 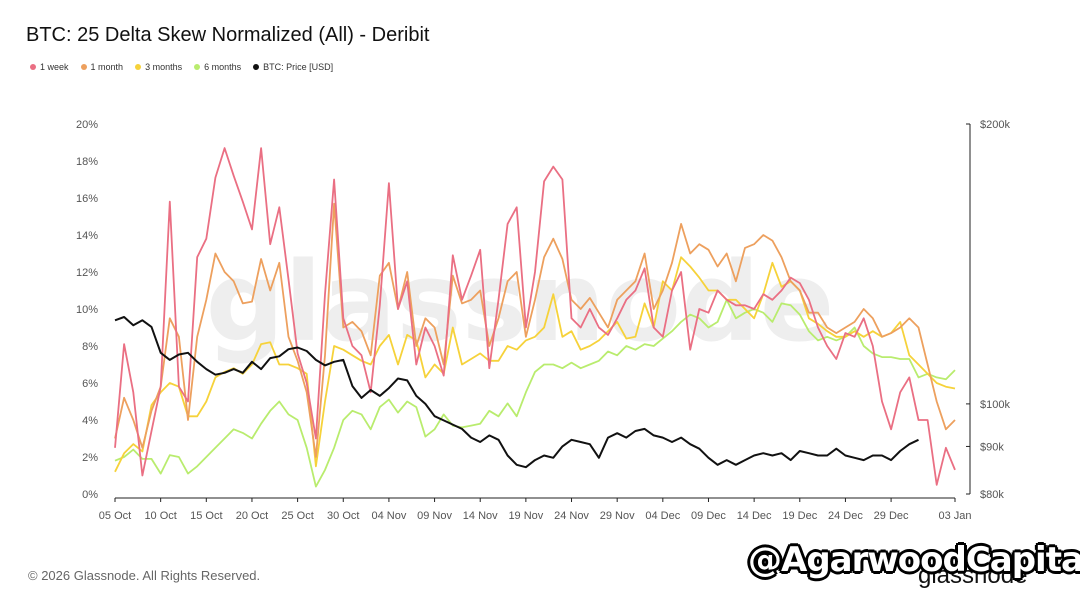 I want to click on legend-swatch-3-months, so click(x=138, y=67).